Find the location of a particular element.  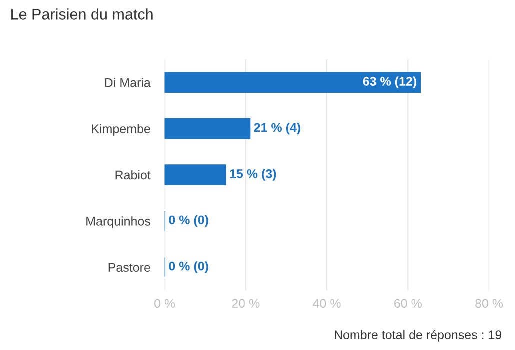

data-label: 21 % (4) is located at coordinates (277, 128).